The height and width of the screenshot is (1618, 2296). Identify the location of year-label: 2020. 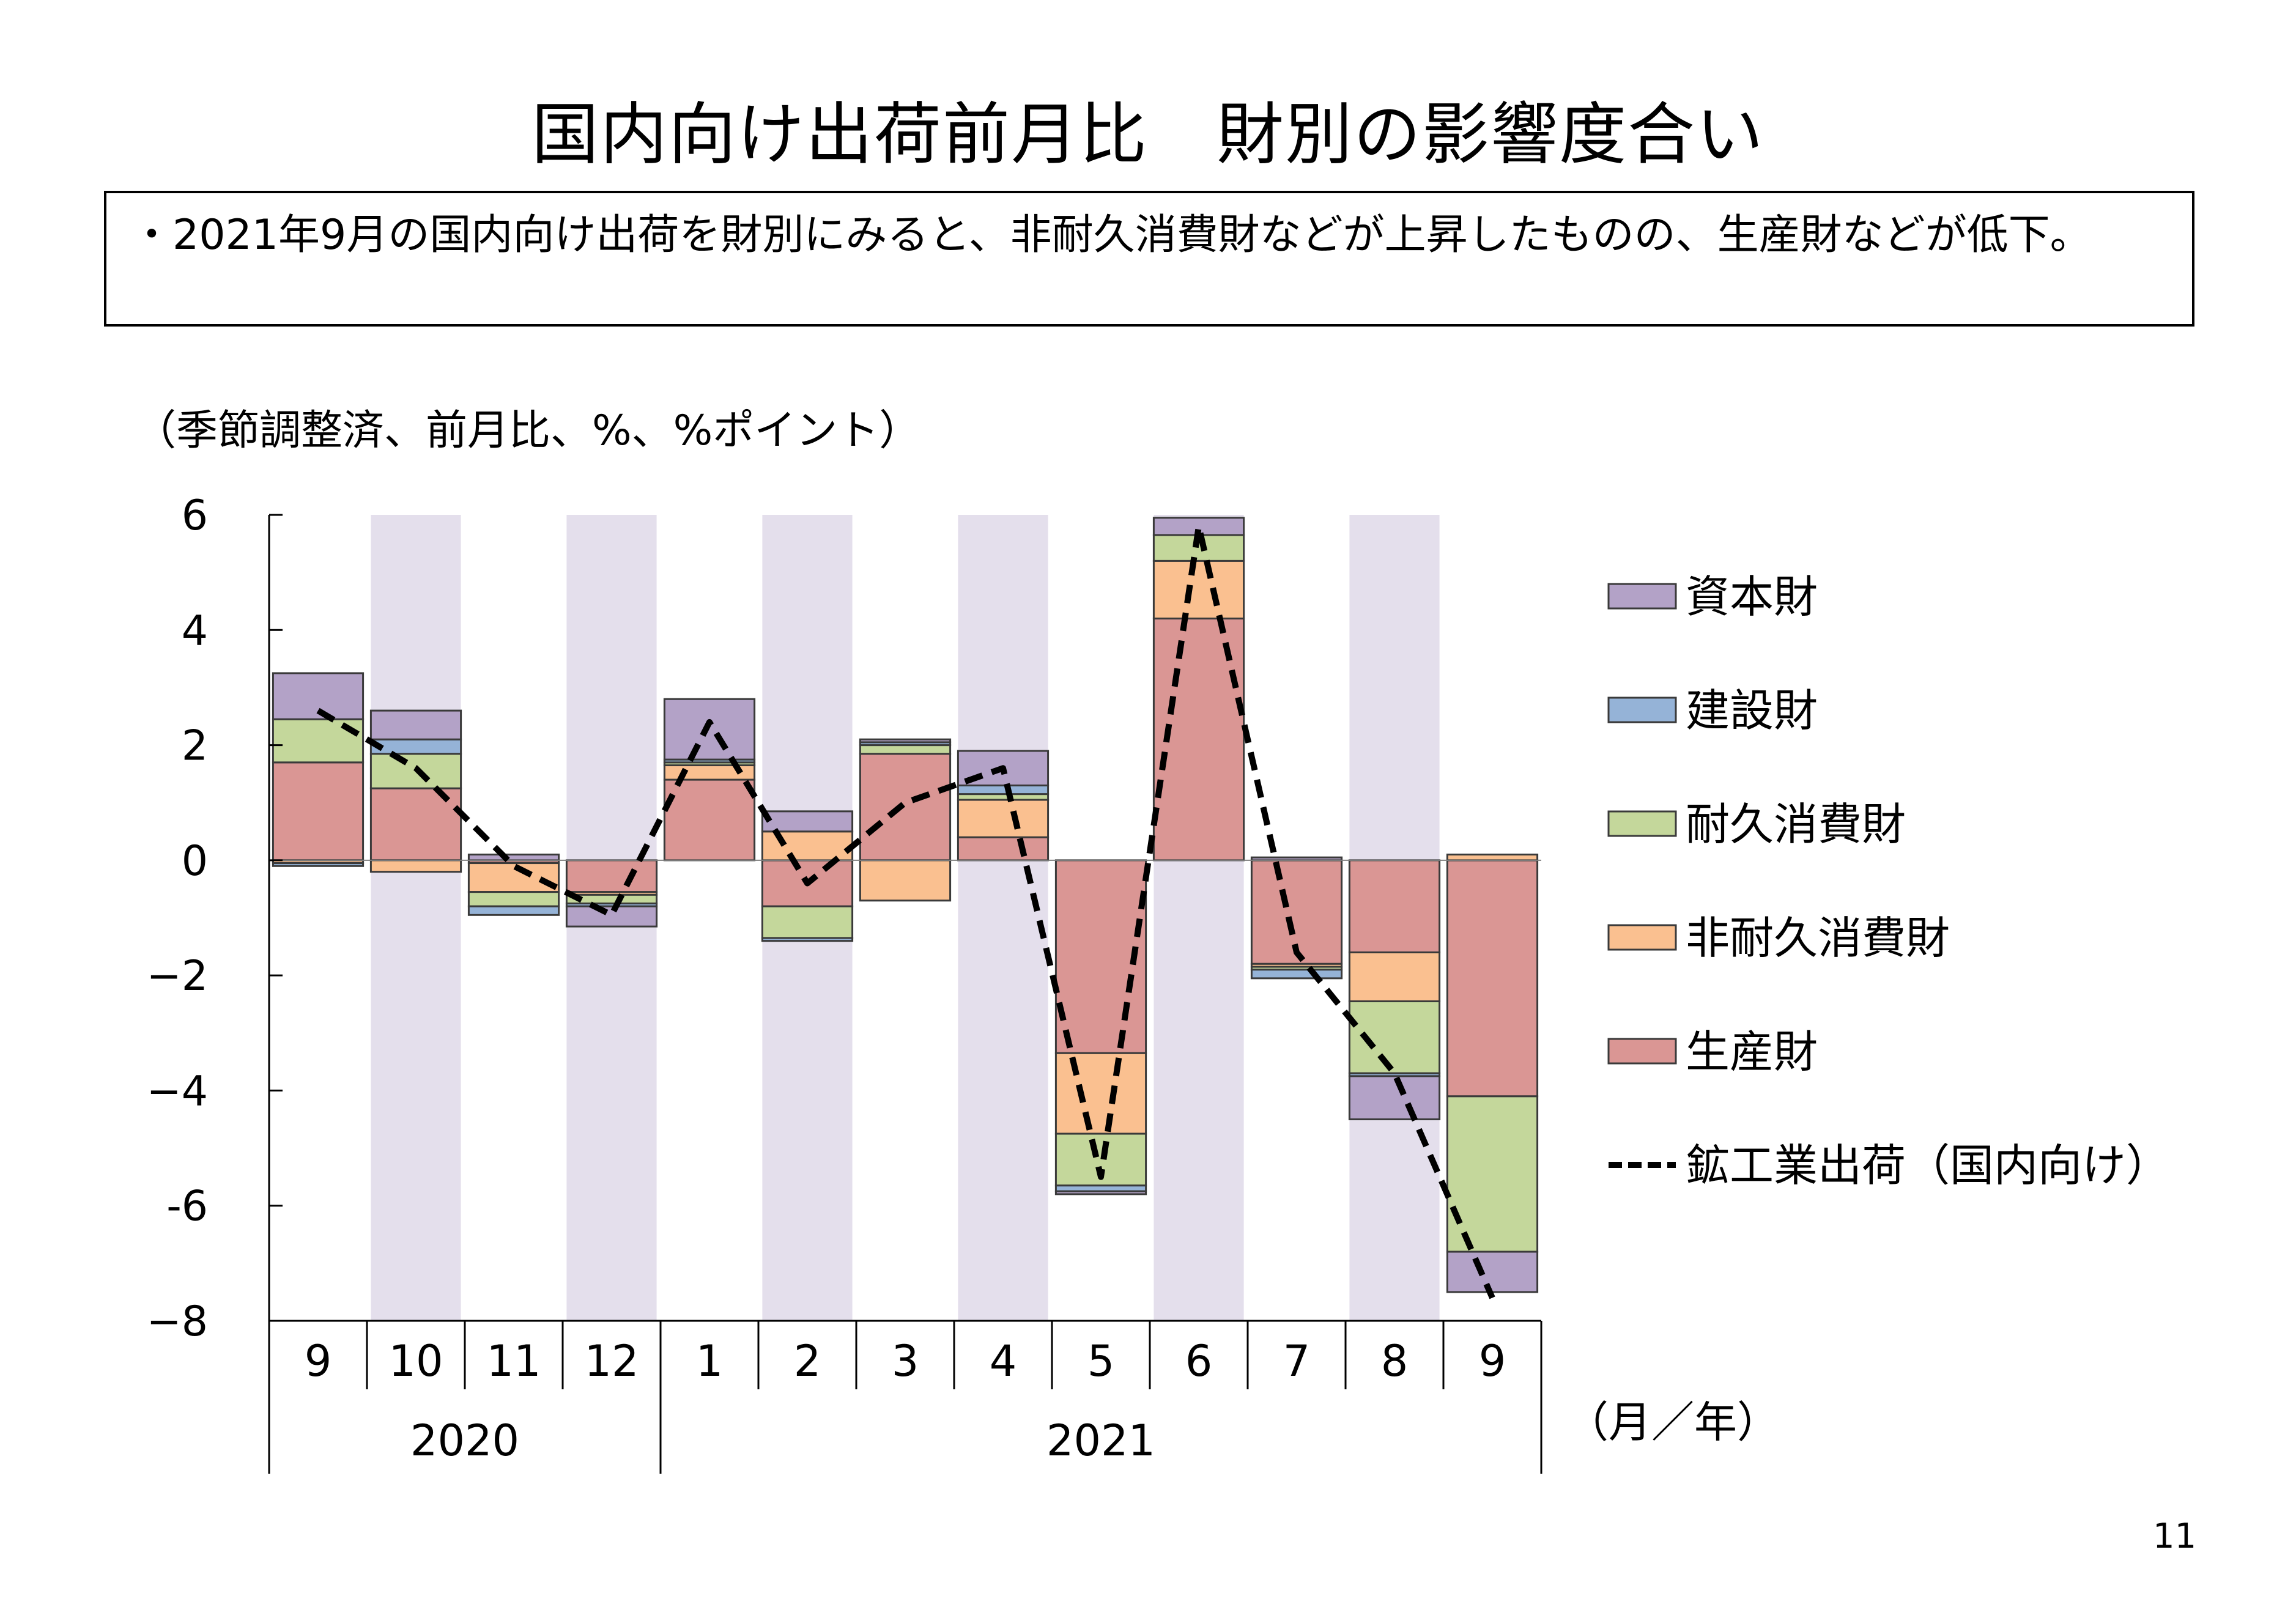
(464, 1441).